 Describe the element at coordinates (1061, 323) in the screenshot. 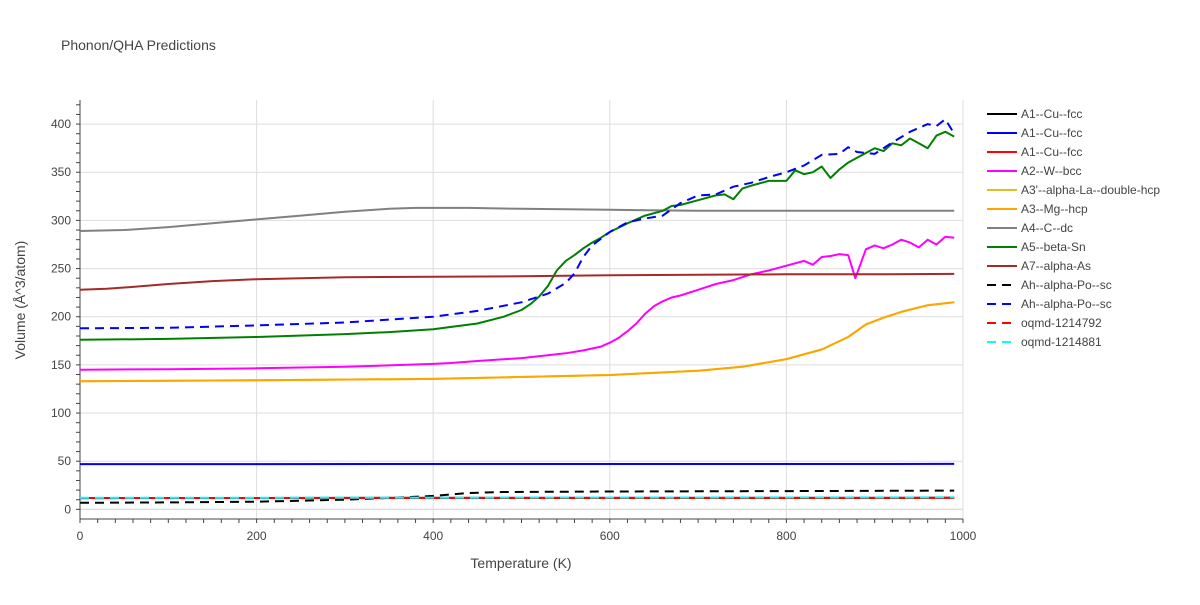

I see `legend-label: oqmd-1214792` at that location.